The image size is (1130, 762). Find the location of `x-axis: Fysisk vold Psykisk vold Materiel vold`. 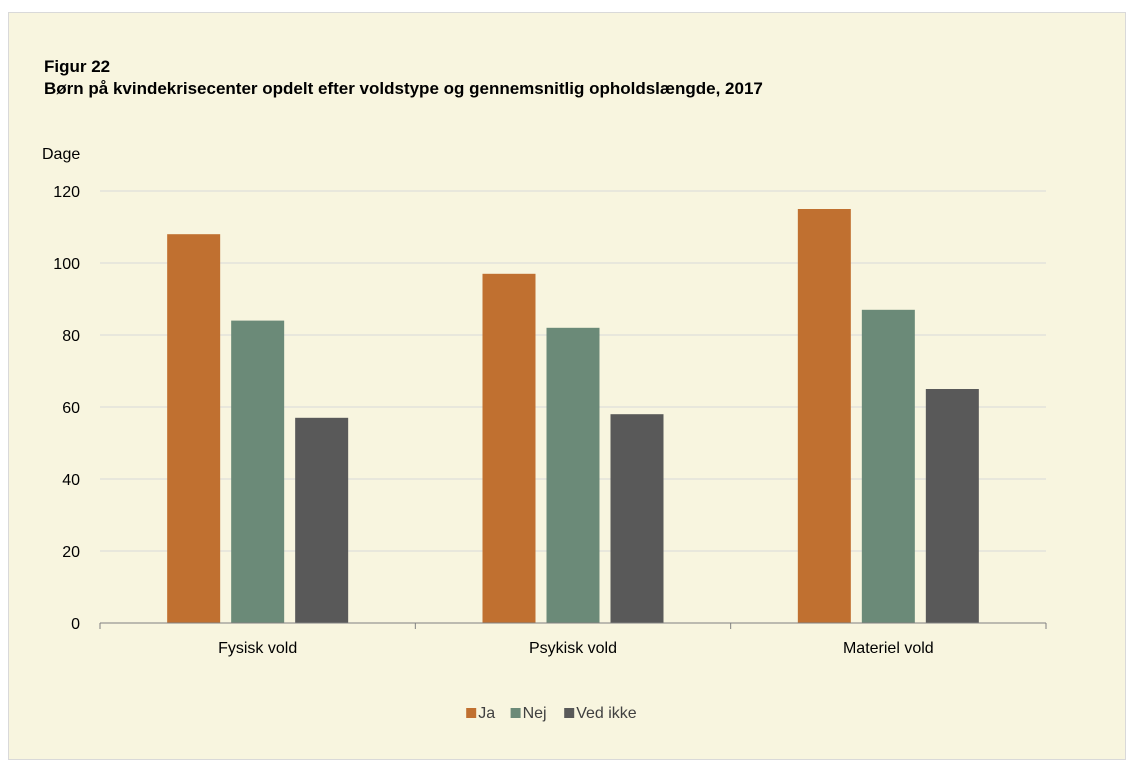

x-axis: Fysisk vold Psykisk vold Materiel vold is located at coordinates (573, 639).